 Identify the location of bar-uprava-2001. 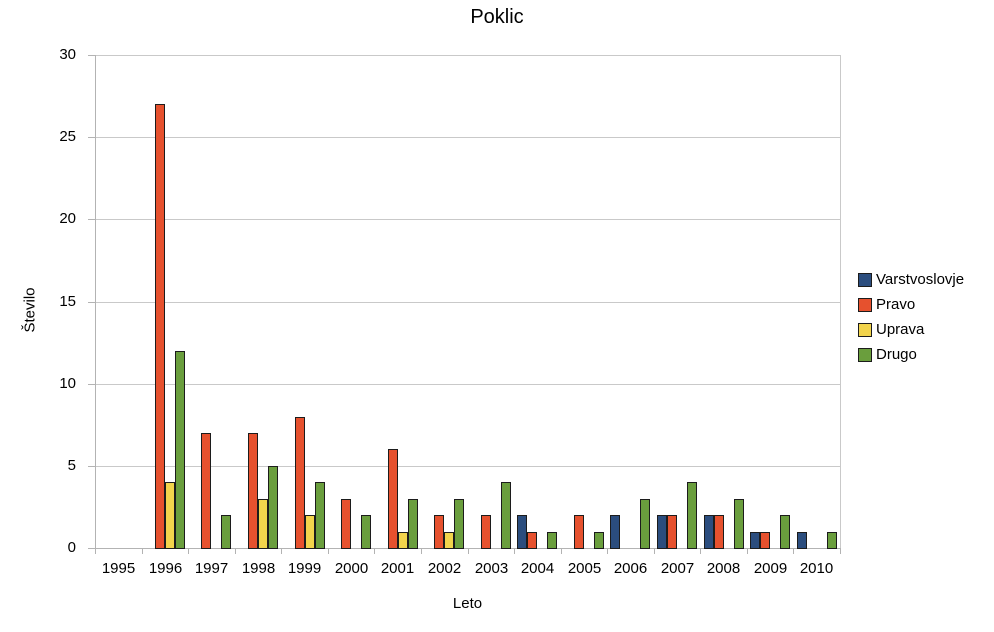
(403, 540).